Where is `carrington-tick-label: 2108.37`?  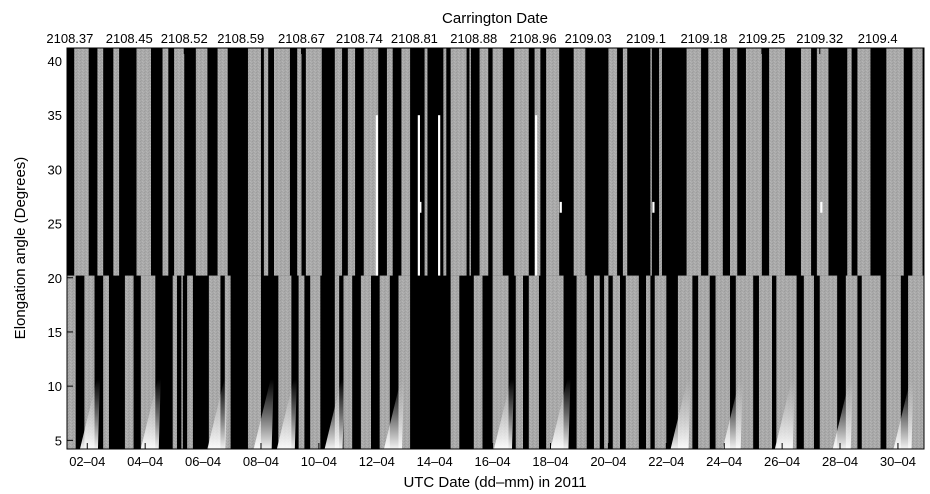
carrington-tick-label: 2108.37 is located at coordinates (69, 38).